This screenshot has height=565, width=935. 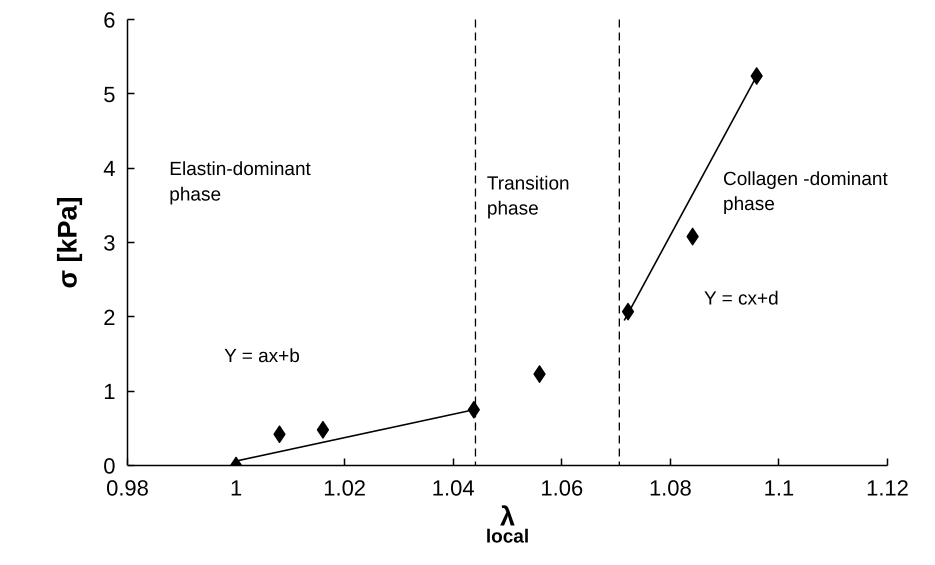 What do you see at coordinates (741, 299) in the screenshot?
I see `annotation: Y = cx+d` at bounding box center [741, 299].